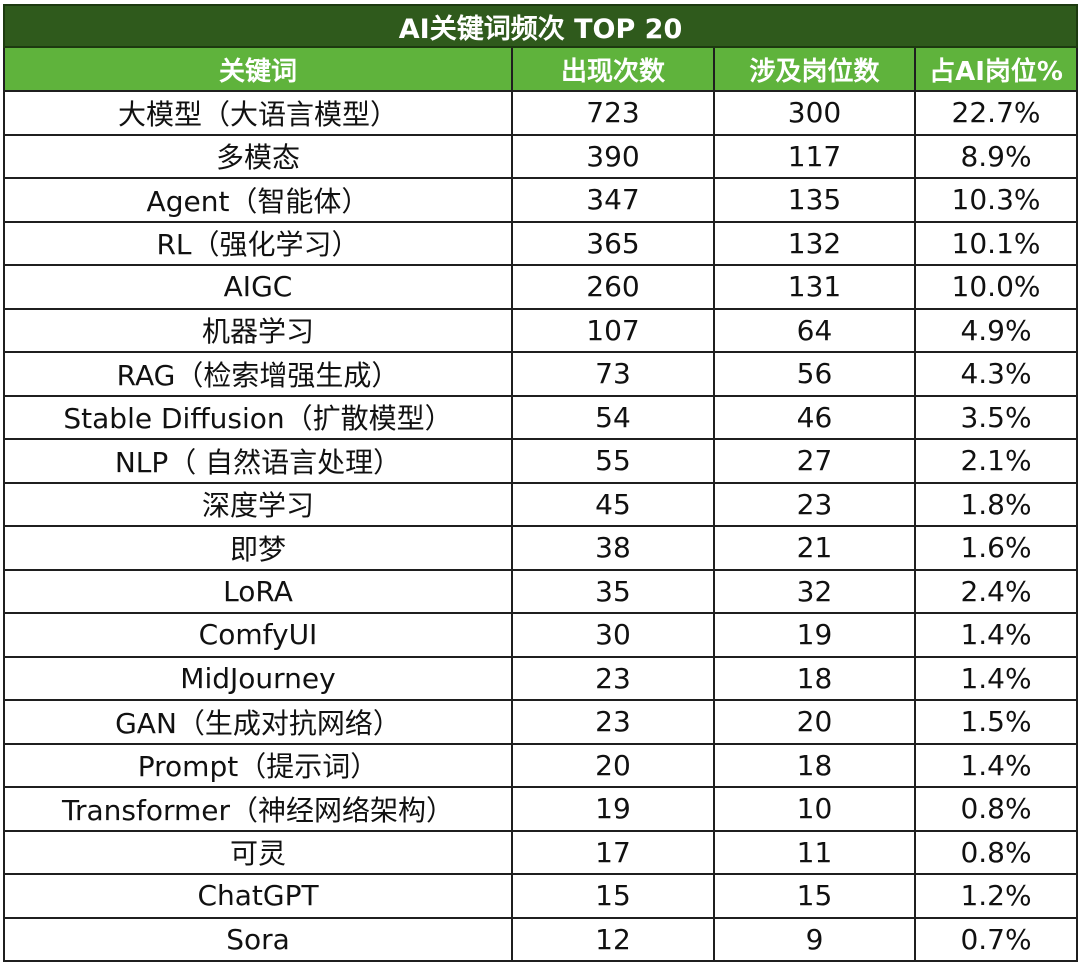 The height and width of the screenshot is (965, 1080). What do you see at coordinates (541, 69) in the screenshot?
I see `table-header-row: 关键词 出现次数 涉及岗位数 占AI岗位%` at bounding box center [541, 69].